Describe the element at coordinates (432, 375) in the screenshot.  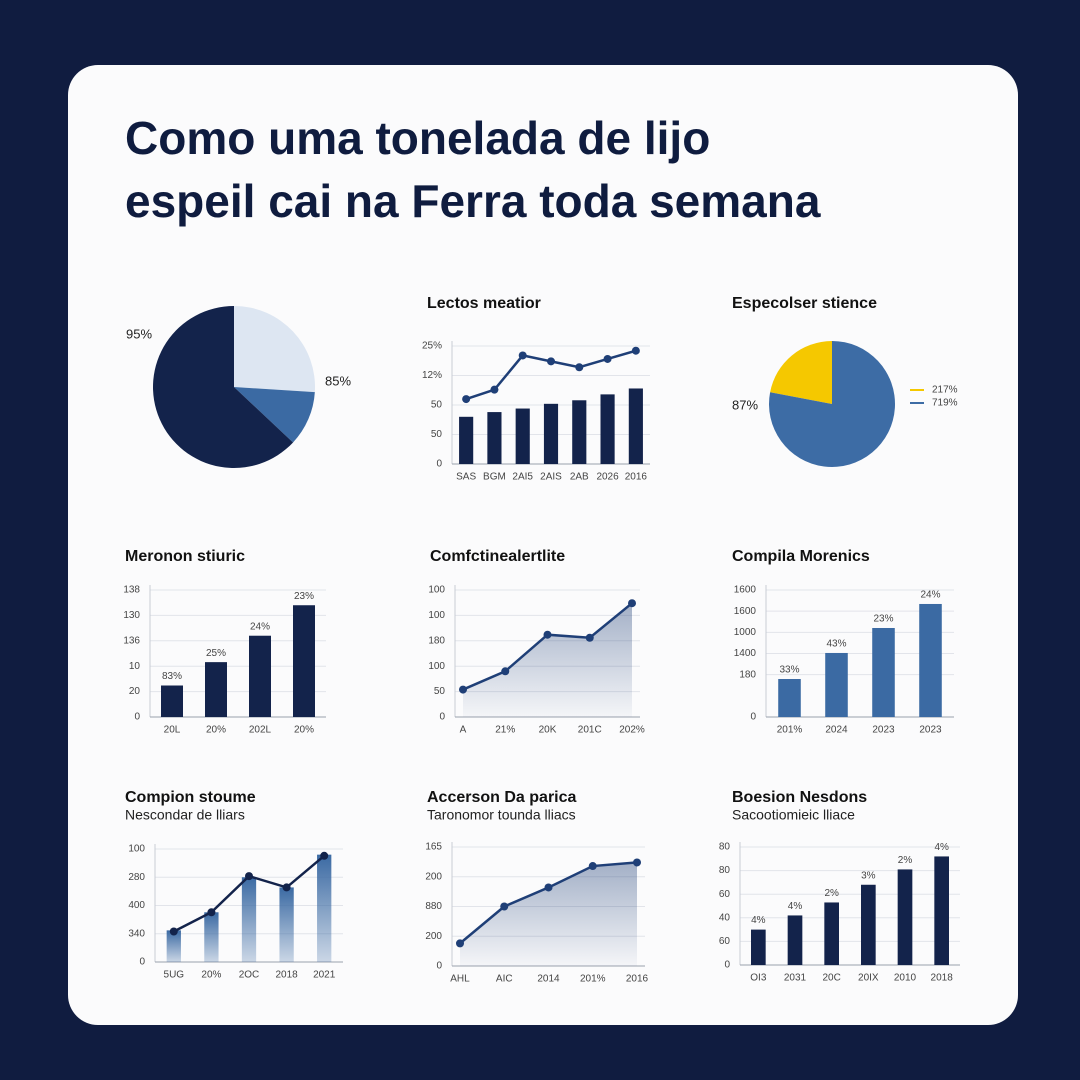
I see `y-tick-label: 12%` at that location.